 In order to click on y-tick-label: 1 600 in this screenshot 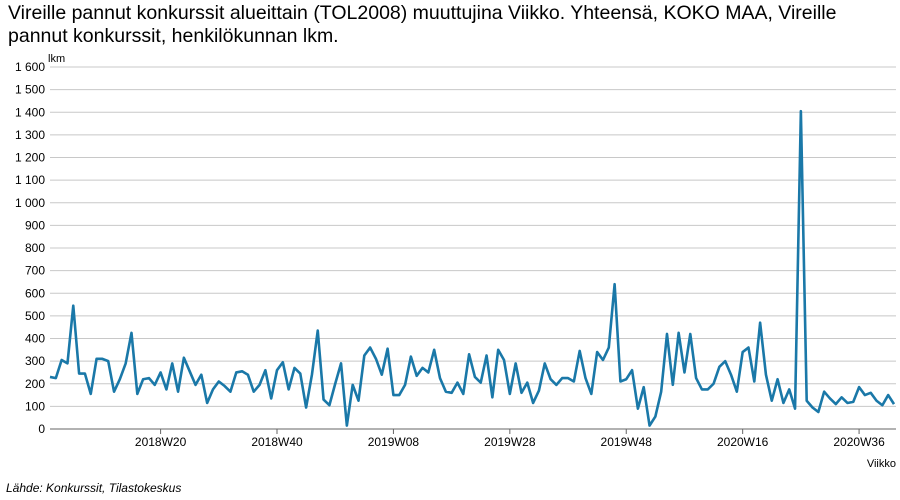, I will do `click(30, 67)`.